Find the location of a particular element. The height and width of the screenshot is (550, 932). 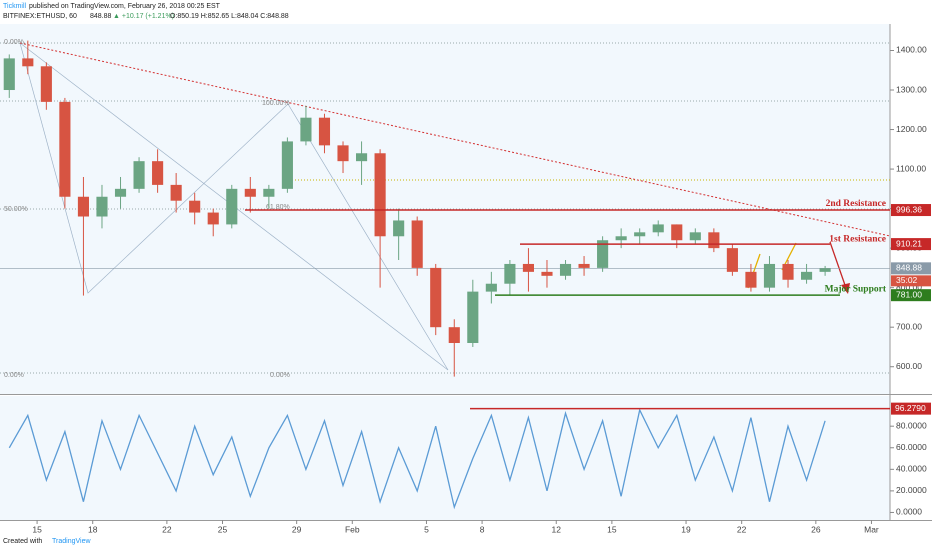

fib-label: 100.00% is located at coordinates (276, 103).